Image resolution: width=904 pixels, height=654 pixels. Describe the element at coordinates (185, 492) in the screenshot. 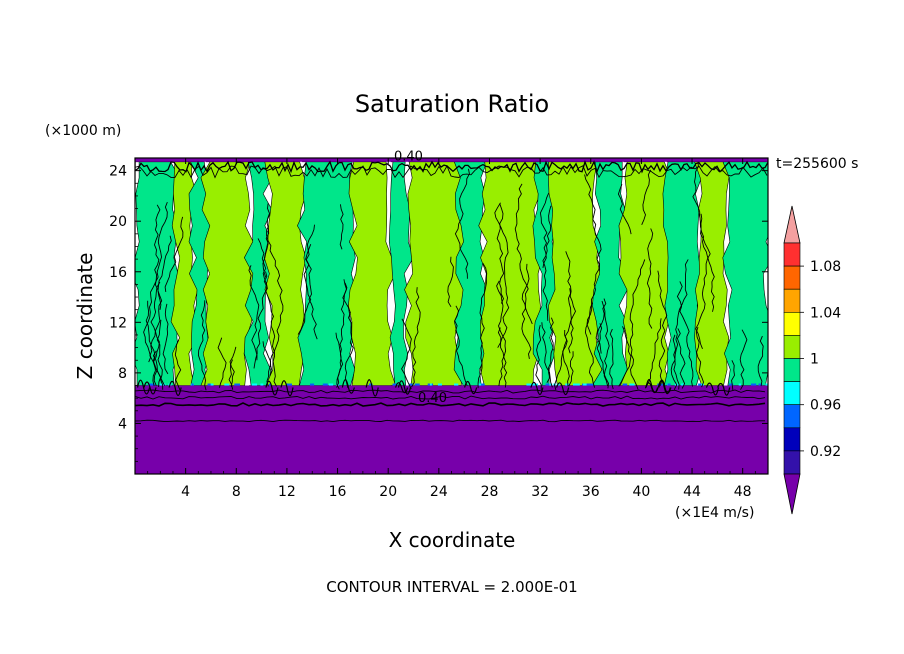

I see `x-tick-label: 4` at that location.